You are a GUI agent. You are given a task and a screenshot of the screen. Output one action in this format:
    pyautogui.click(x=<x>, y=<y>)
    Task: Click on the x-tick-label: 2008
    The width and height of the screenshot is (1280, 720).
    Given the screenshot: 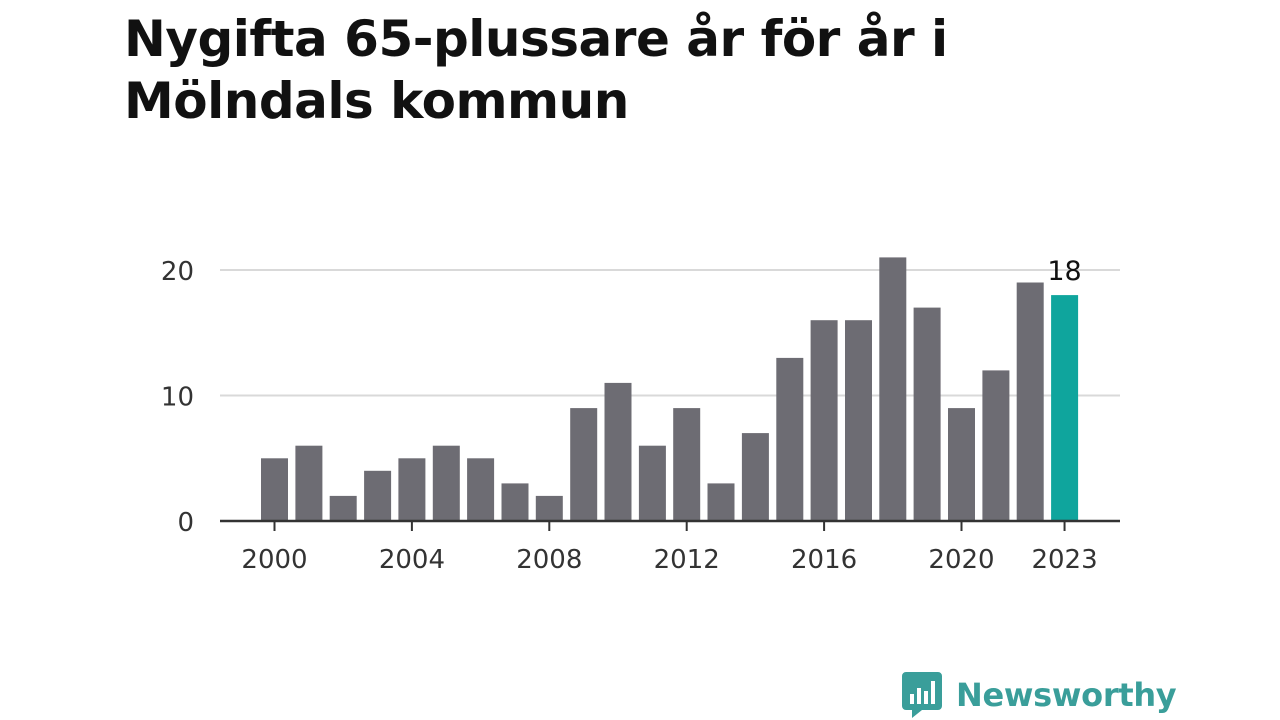 What is the action you would take?
    pyautogui.click(x=549, y=560)
    